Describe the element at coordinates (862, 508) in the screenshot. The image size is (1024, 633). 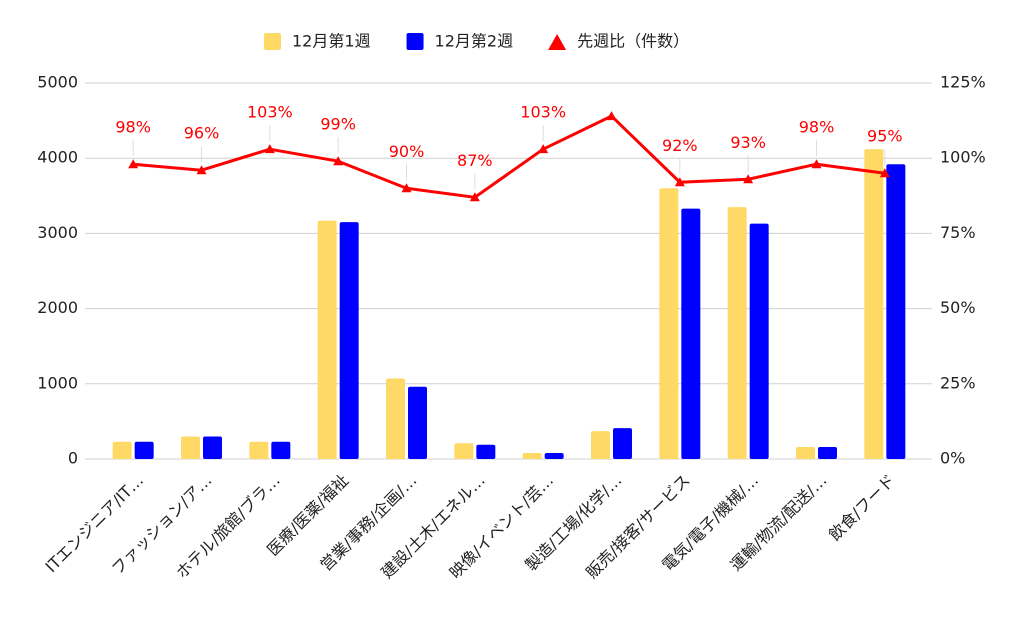
I see `x-tick-label: 飲食/フード` at that location.